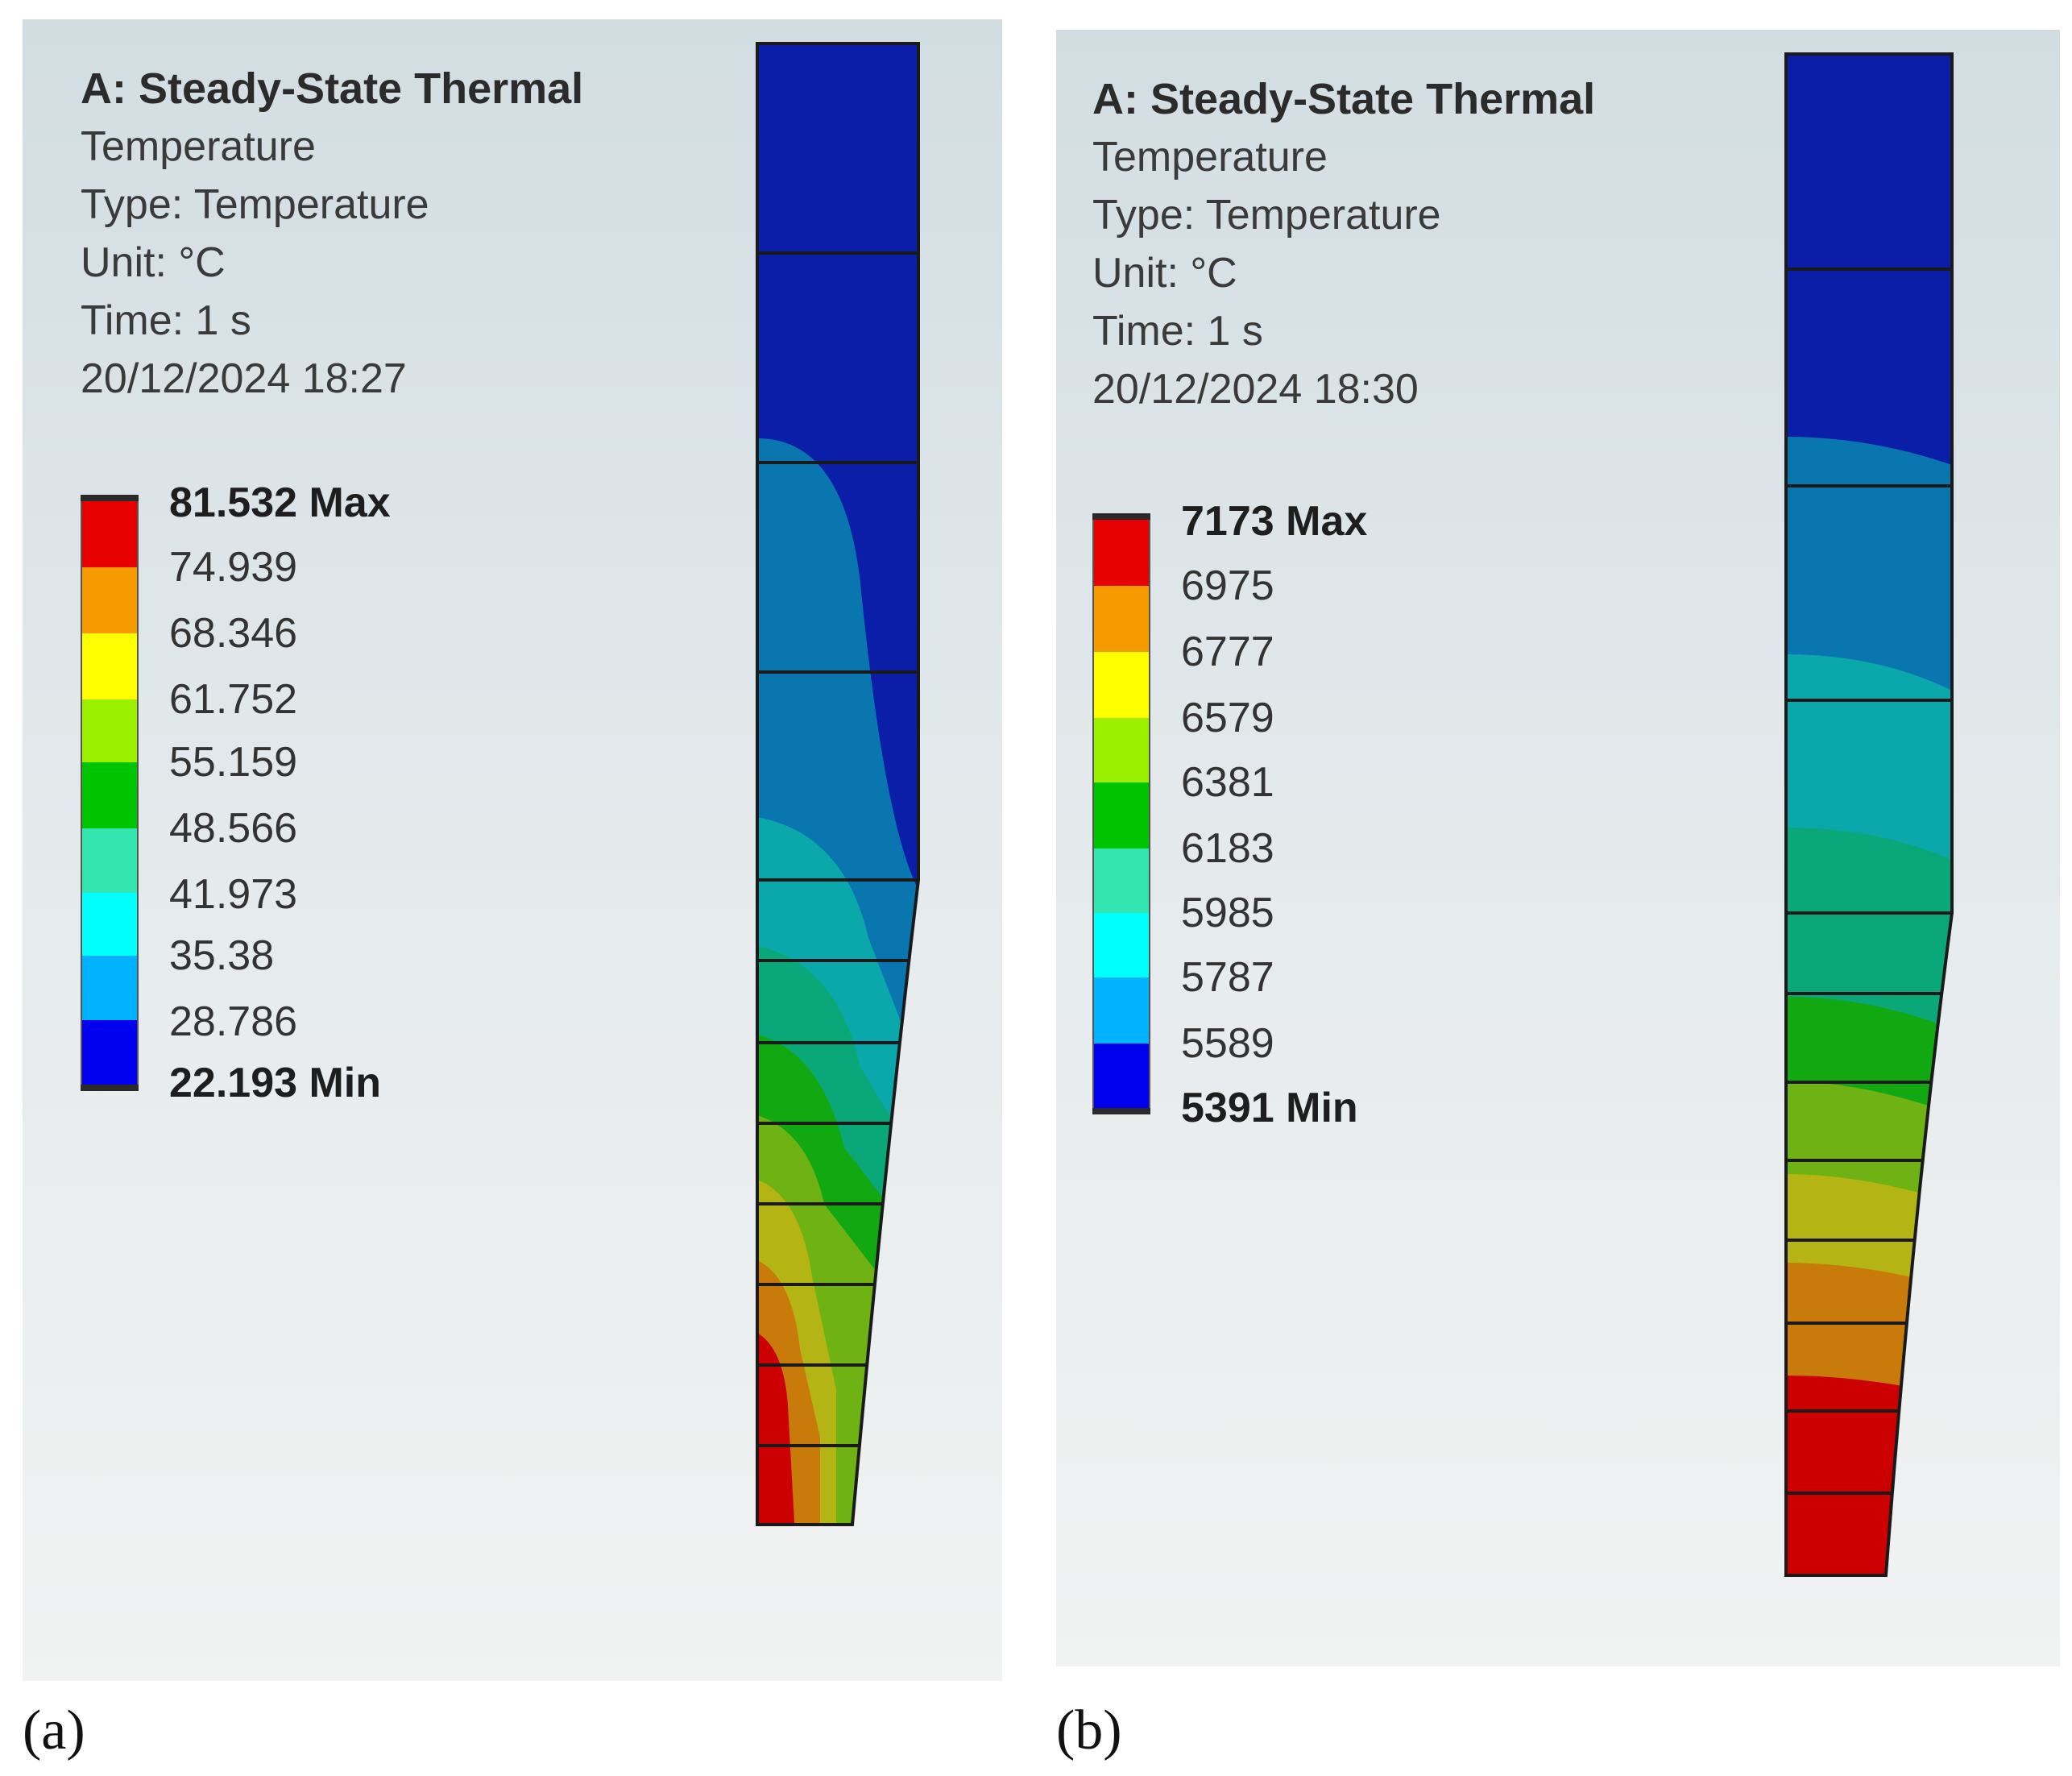  Describe the element at coordinates (1255, 389) in the screenshot. I see `result-datetime: 20/12/2024 18:30` at that location.